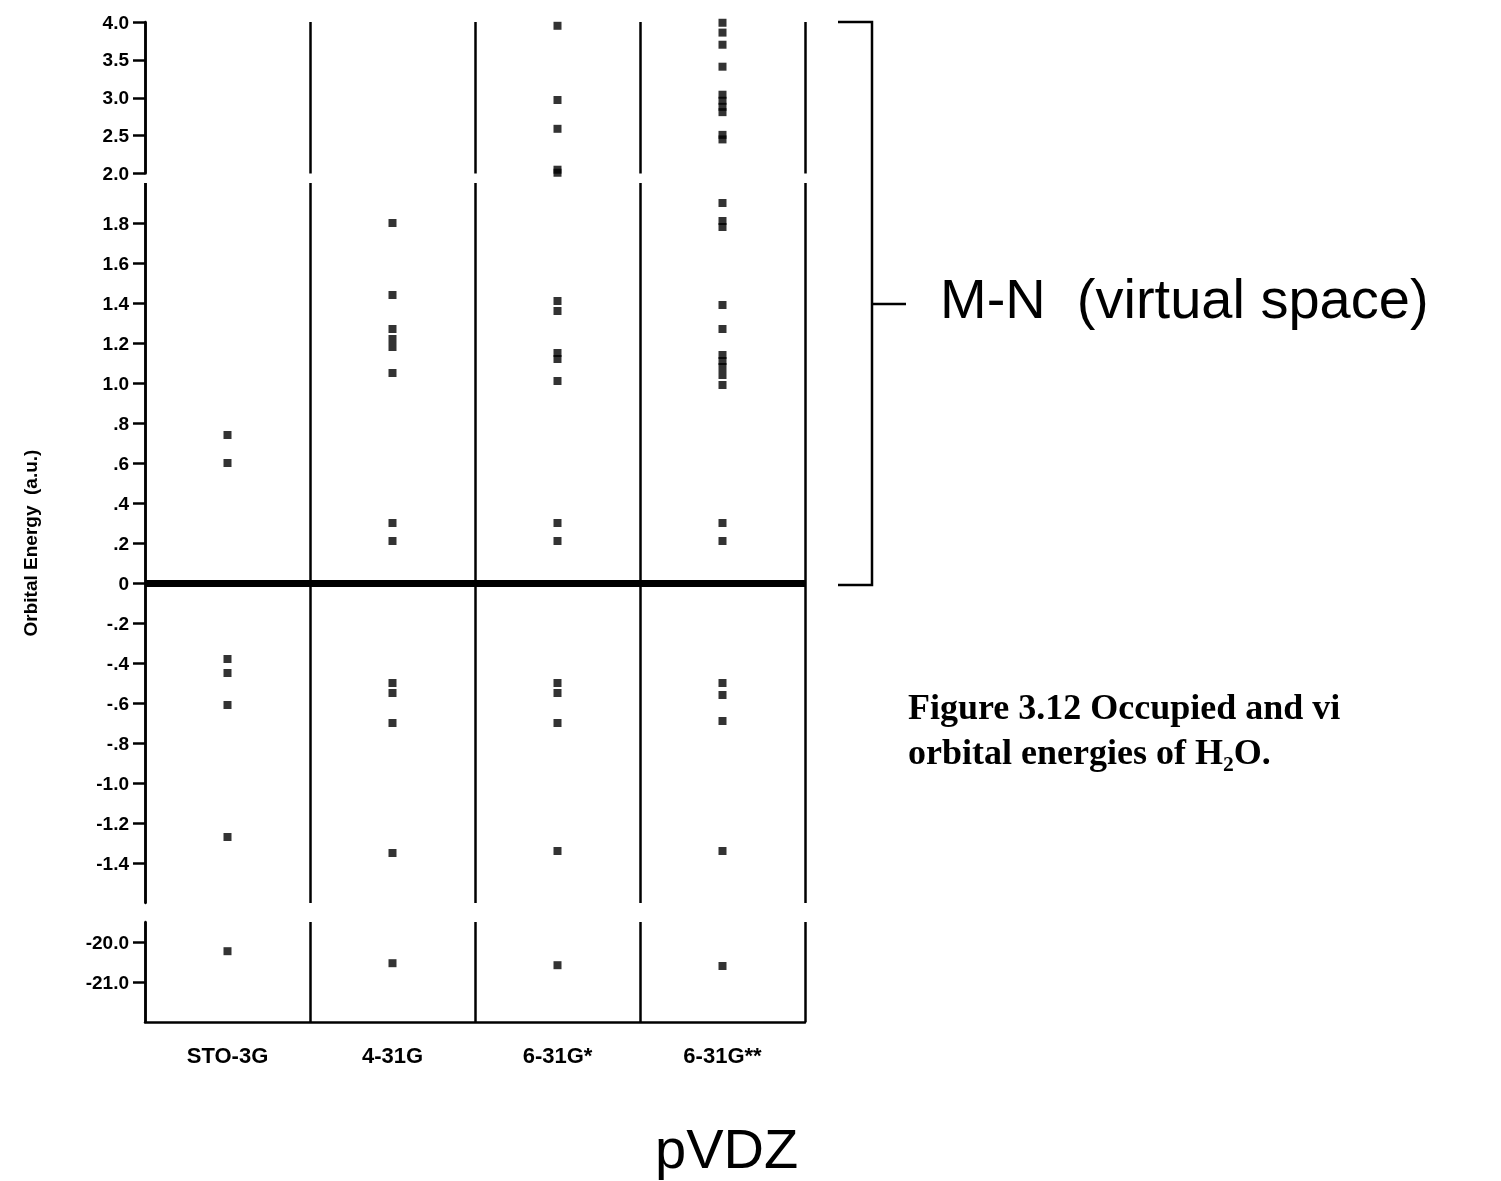  What do you see at coordinates (116, 136) in the screenshot?
I see `y-tick-label: 2.5` at bounding box center [116, 136].